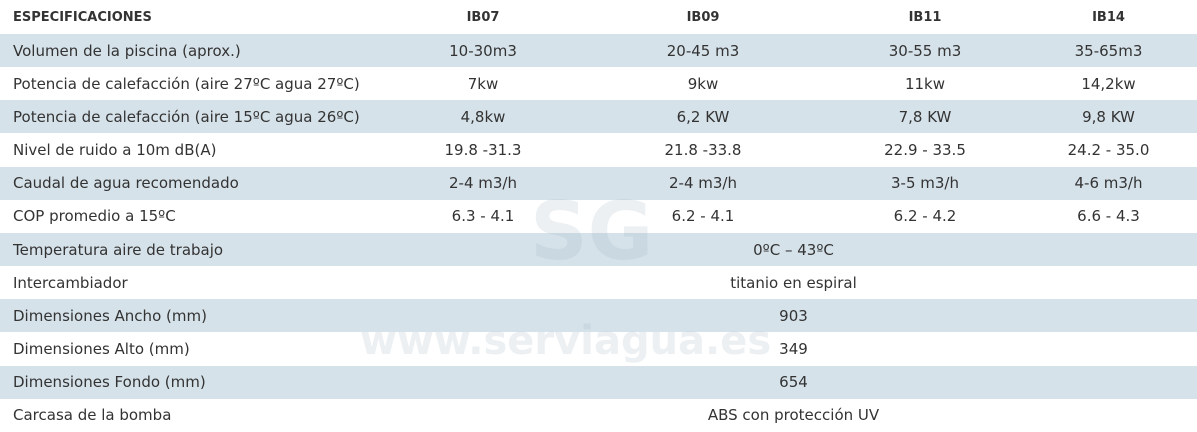 The image size is (1197, 432). I want to click on cell: 7kw, so click(483, 83).